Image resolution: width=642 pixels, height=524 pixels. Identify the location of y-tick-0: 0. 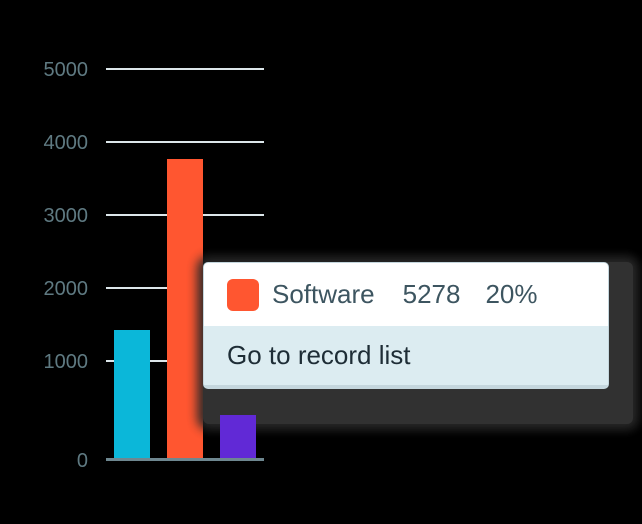
(82, 461).